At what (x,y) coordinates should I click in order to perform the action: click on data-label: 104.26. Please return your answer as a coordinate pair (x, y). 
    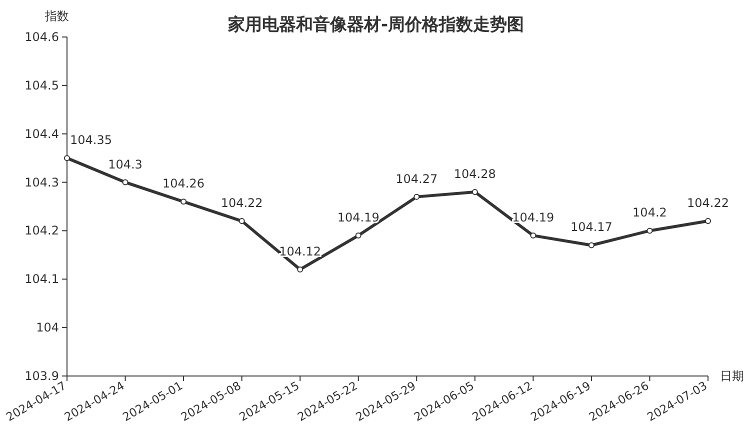
    Looking at the image, I should click on (183, 183).